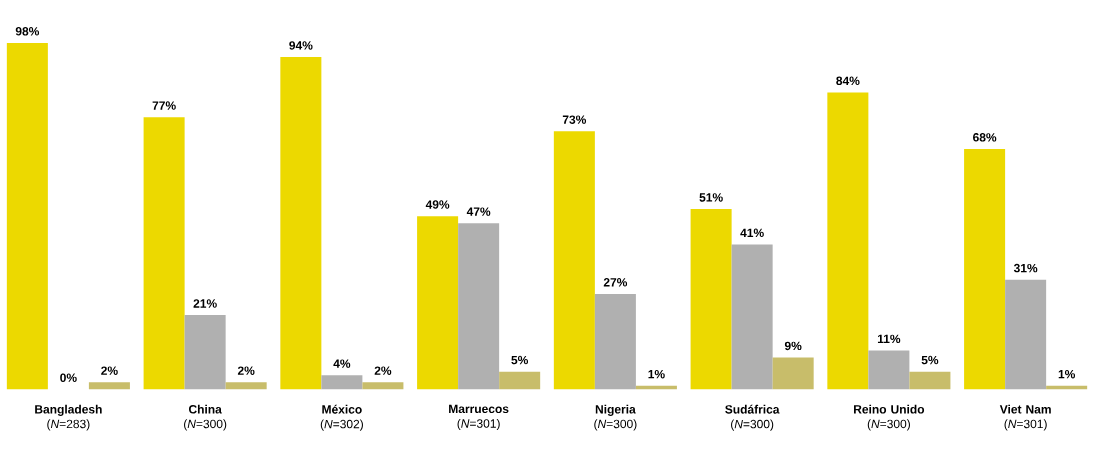 The width and height of the screenshot is (1094, 472). Describe the element at coordinates (301, 45) in the screenshot. I see `data-label: 94%` at that location.